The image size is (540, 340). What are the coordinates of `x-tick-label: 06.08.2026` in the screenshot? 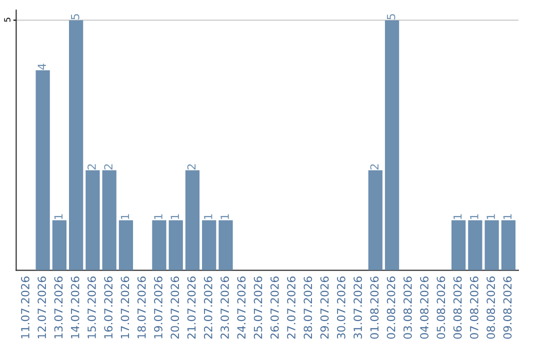 It's located at (457, 307).